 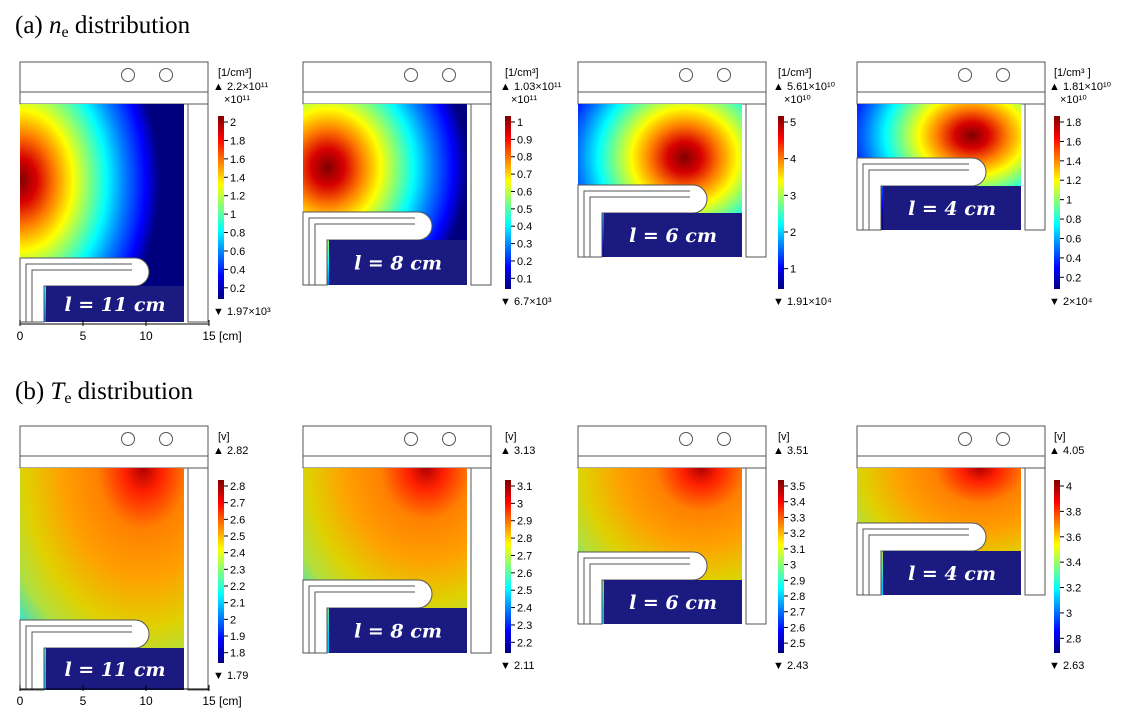 I want to click on colorbar-tick-label: 3.3, so click(x=797, y=518).